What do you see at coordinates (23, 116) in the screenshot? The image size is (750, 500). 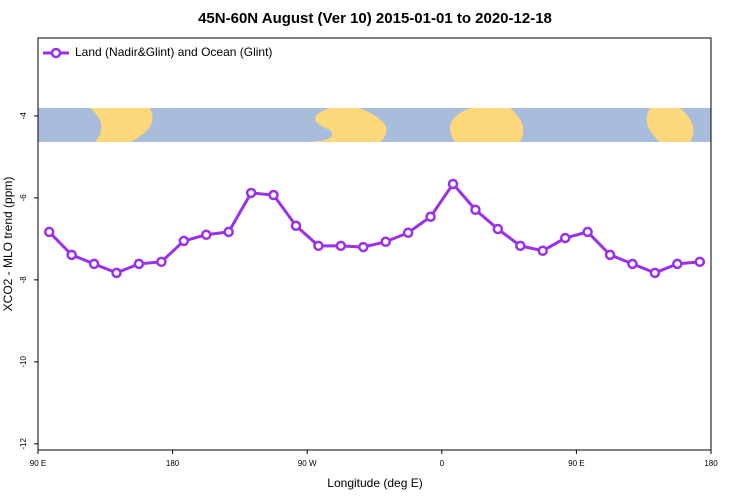 I see `y-tick-label: -4` at bounding box center [23, 116].